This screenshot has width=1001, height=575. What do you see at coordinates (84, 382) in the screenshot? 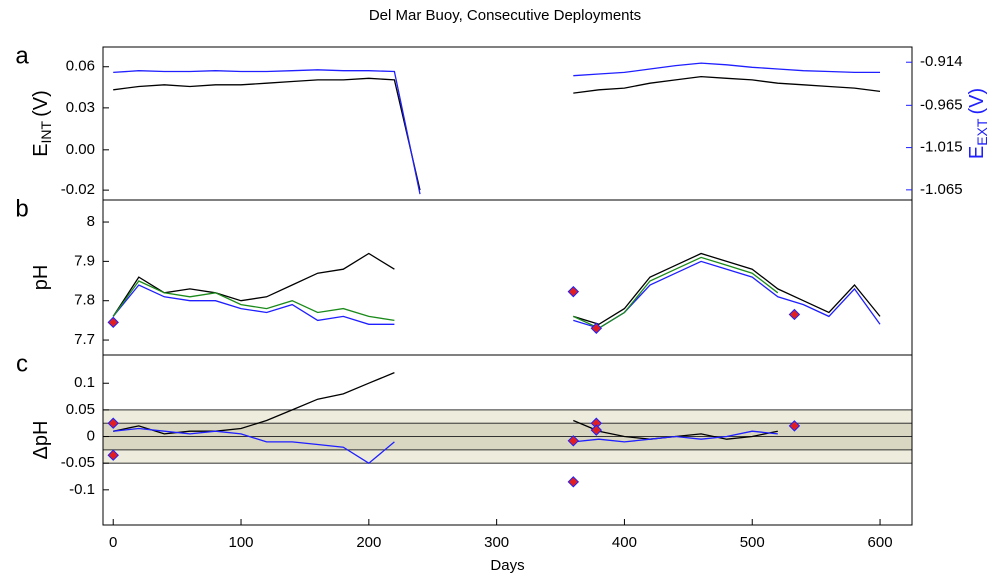
I see `y-tick-label: 0.1` at bounding box center [84, 382].